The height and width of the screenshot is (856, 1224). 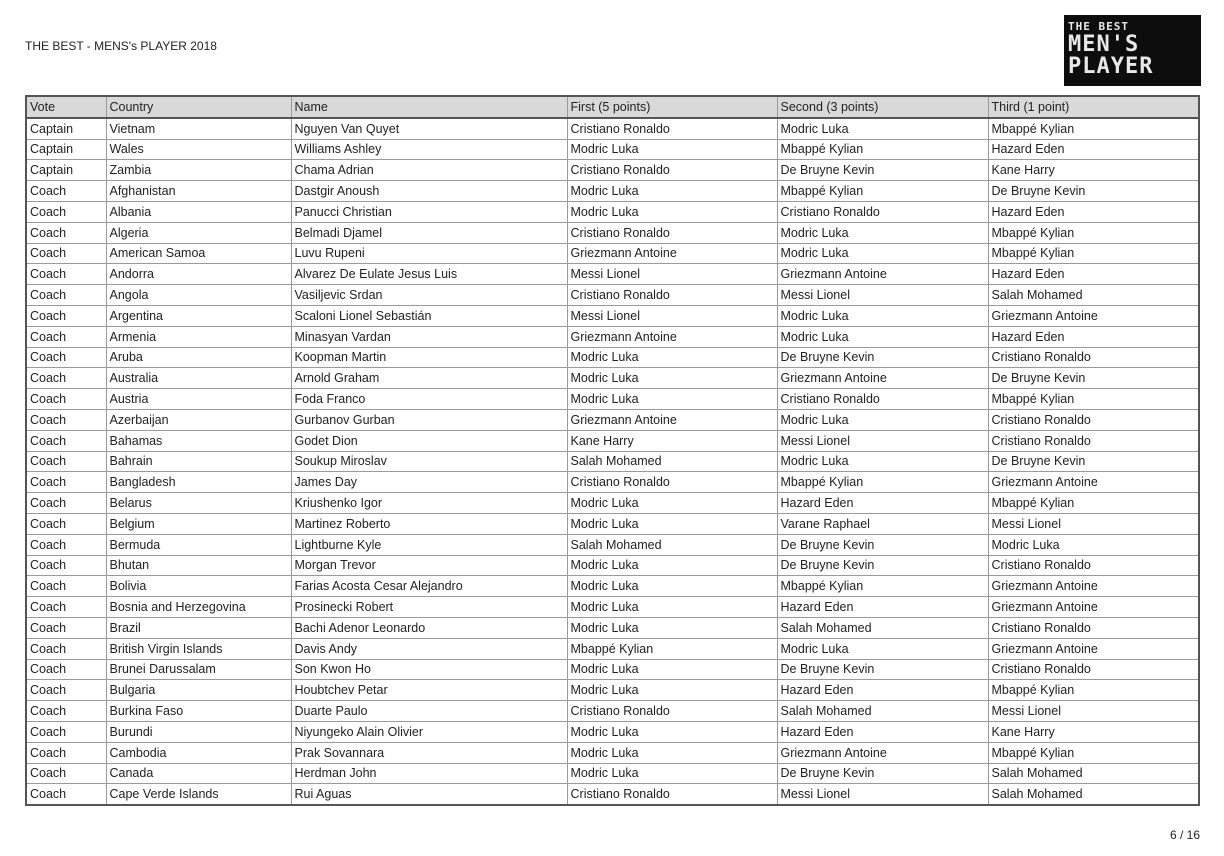 What do you see at coordinates (882, 211) in the screenshot?
I see `cell-second: Cristiano Ronaldo` at bounding box center [882, 211].